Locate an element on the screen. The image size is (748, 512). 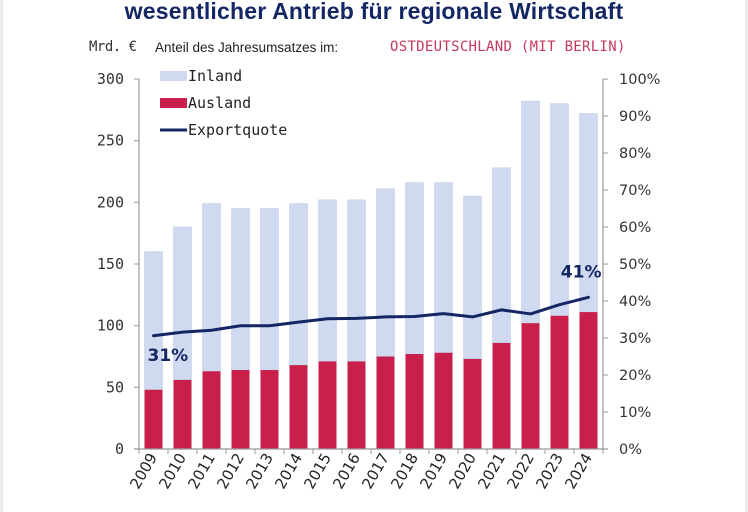
y-tick-label: 250 is located at coordinates (110, 141).